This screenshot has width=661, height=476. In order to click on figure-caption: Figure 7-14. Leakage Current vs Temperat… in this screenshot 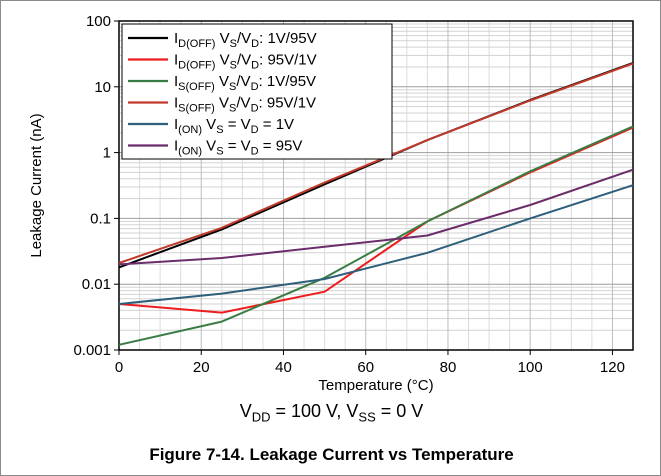, I will do `click(331, 454)`.